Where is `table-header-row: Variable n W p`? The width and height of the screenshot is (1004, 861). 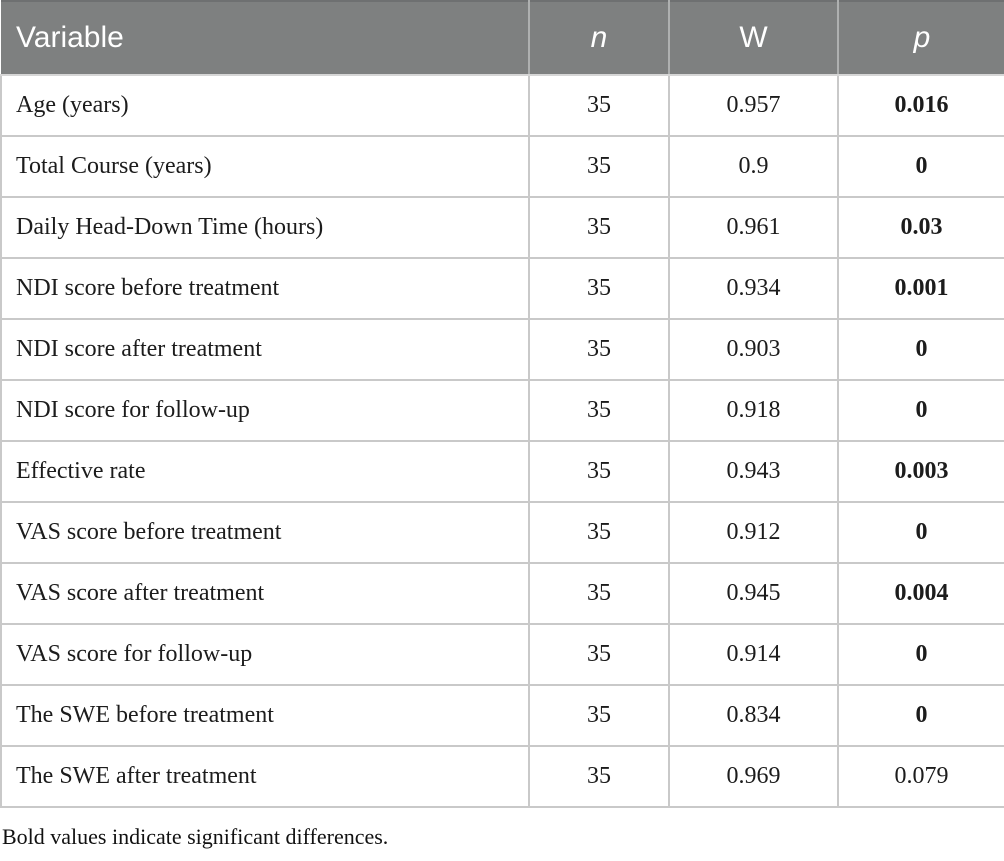 table-header-row: Variable n W p is located at coordinates (502, 38).